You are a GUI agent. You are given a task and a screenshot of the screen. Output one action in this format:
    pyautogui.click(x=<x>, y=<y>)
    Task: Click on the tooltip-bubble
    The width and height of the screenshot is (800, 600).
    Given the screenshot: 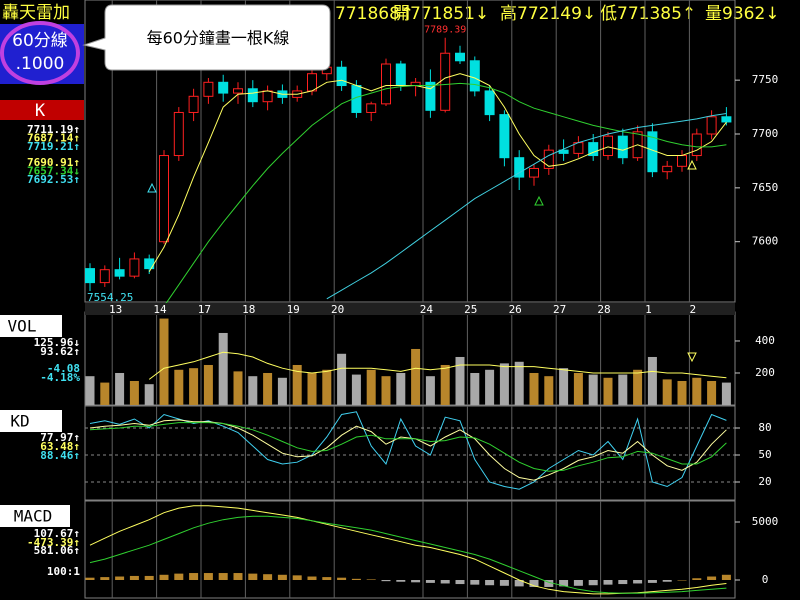 What is the action you would take?
    pyautogui.click(x=206, y=37)
    